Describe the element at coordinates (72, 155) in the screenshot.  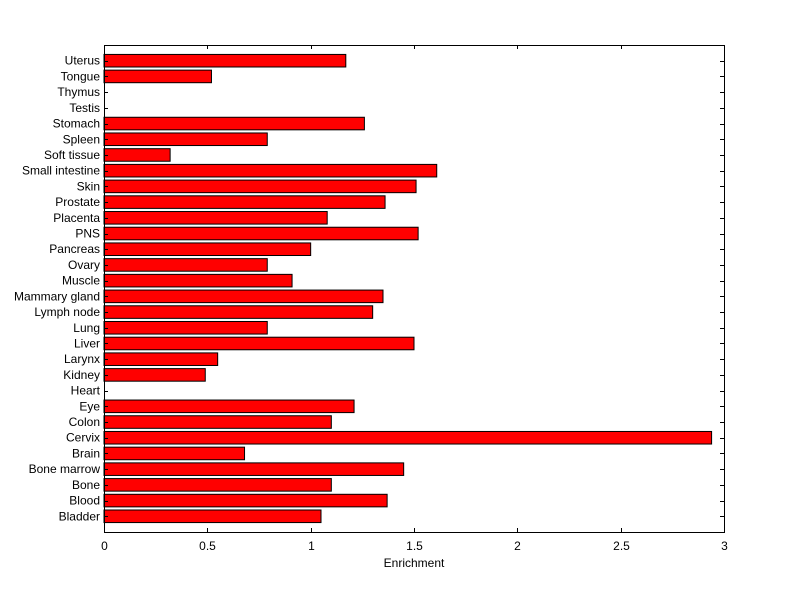
I see `y-tick-label: Soft tissue` at that location.